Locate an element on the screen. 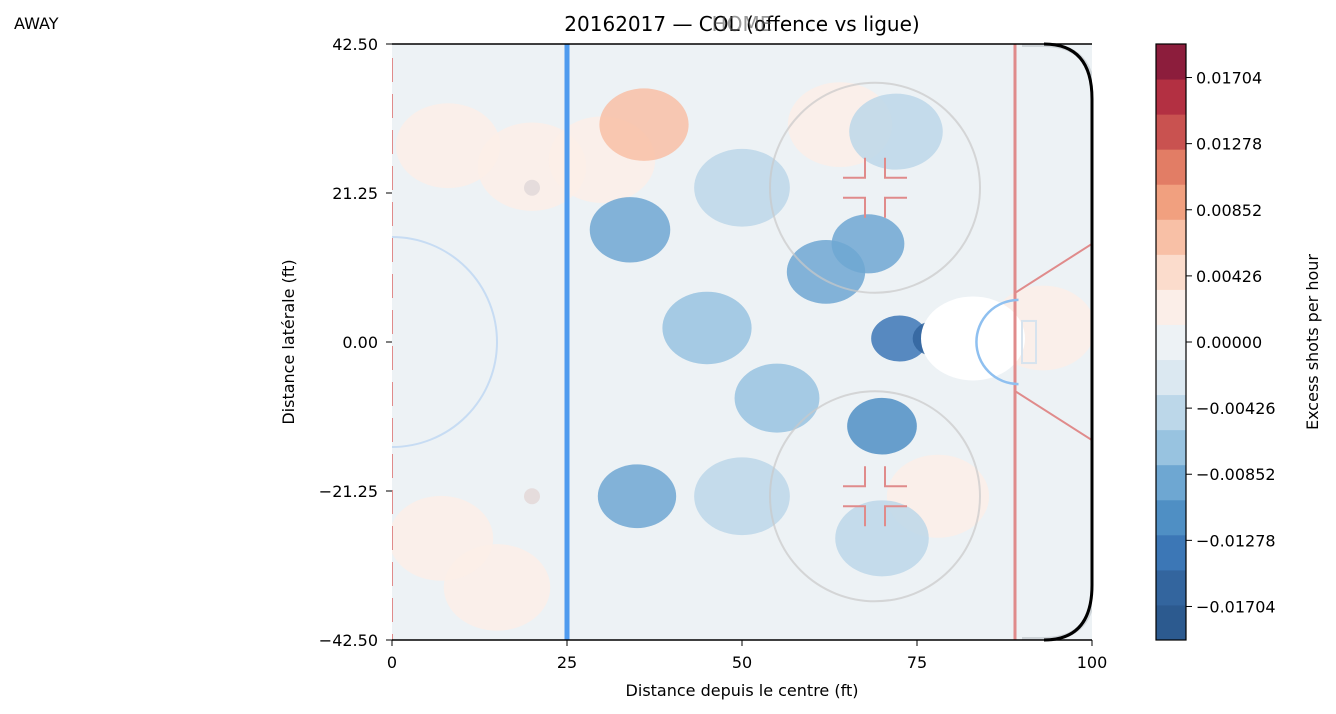 The width and height of the screenshot is (1336, 714). colorbar-tick-label: 0.00852 is located at coordinates (1229, 210).